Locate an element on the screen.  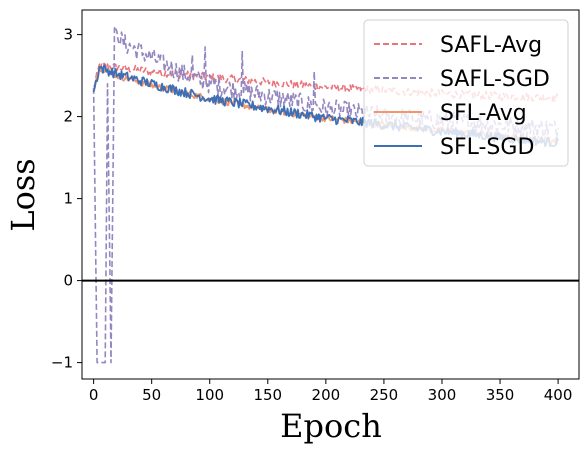
x-tick-label: 250 is located at coordinates (384, 395).